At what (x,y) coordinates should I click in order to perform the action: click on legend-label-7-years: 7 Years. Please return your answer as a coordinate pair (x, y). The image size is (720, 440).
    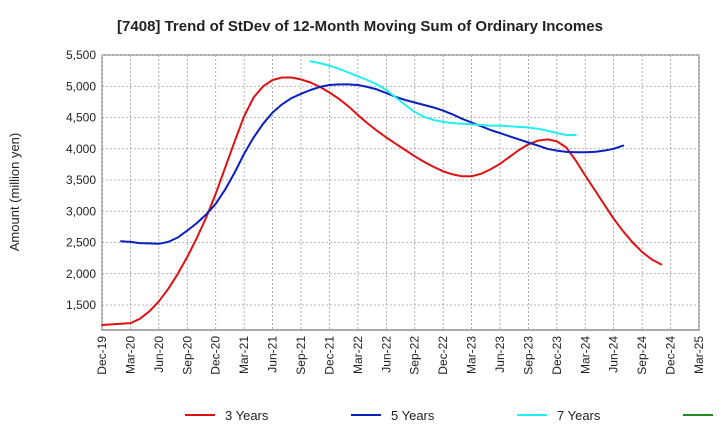
    Looking at the image, I should click on (579, 415).